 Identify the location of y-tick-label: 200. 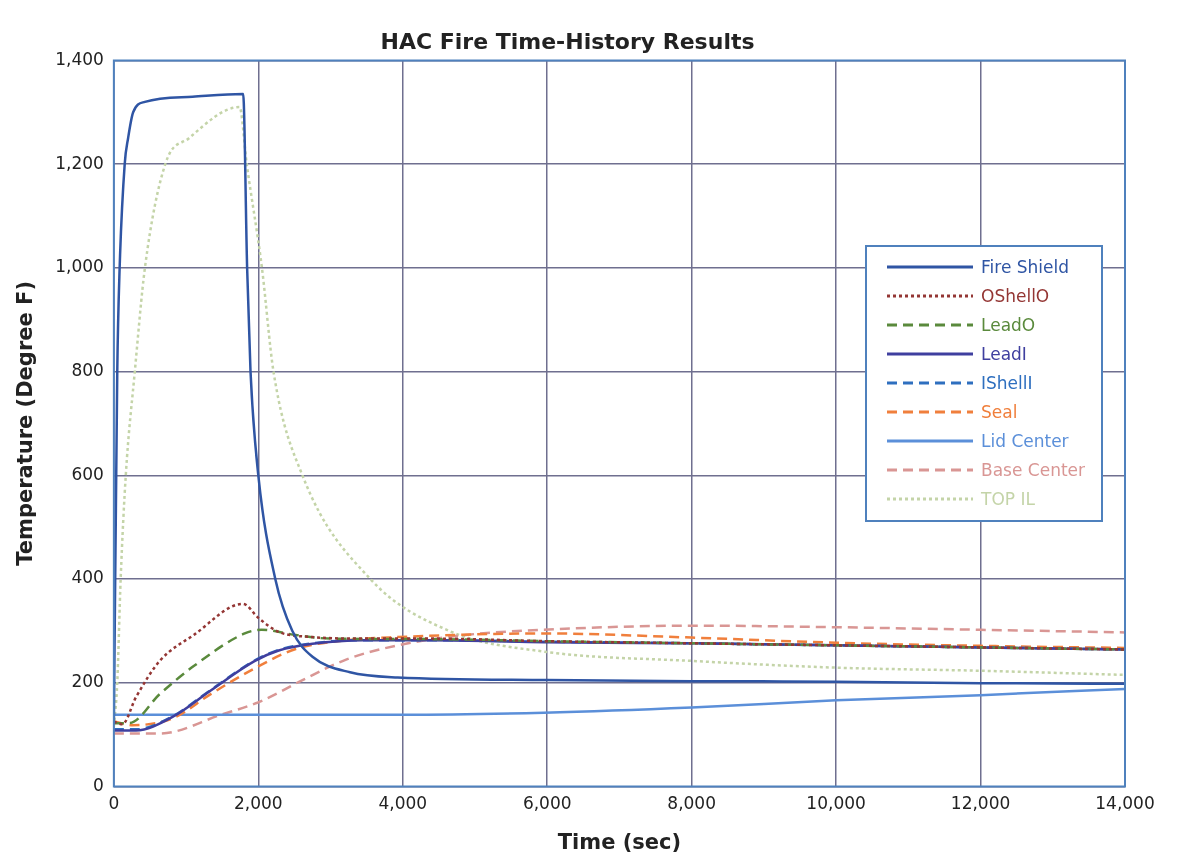
(87, 681).